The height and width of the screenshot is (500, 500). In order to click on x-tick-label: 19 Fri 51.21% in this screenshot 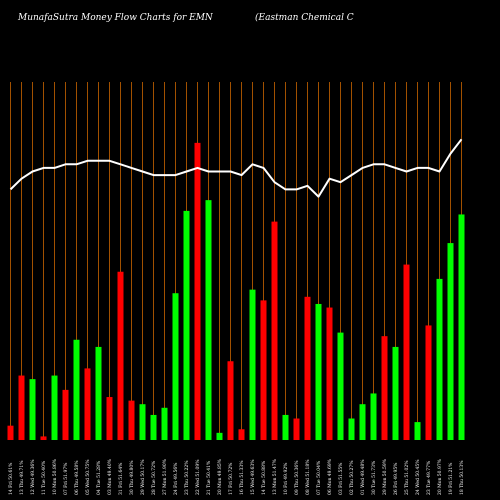, I will do `click(451, 478)`.